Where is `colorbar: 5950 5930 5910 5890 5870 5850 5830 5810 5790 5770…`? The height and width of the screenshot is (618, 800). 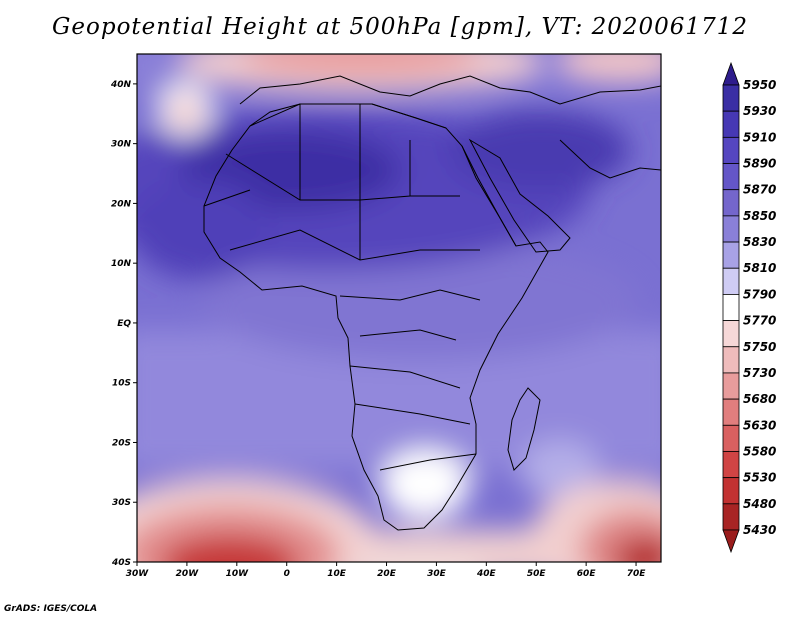
colorbar: 5950 5930 5910 5890 5870 5850 5830 5810 5790 5770… is located at coordinates (749, 307).